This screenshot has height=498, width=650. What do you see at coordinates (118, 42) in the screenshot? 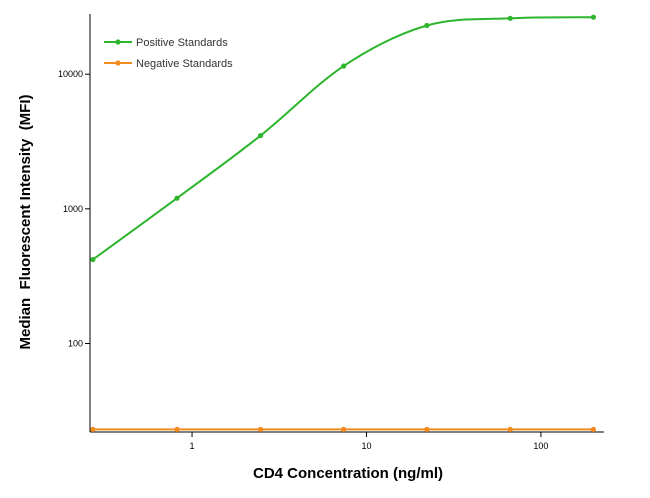
I see `legend-marker-positive` at bounding box center [118, 42].